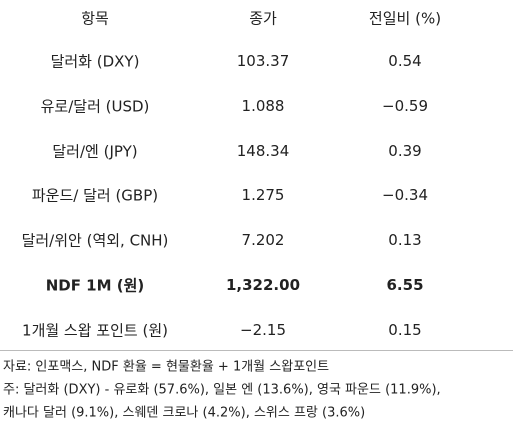  Describe the element at coordinates (263, 18) in the screenshot. I see `header-cell: 종가` at that location.